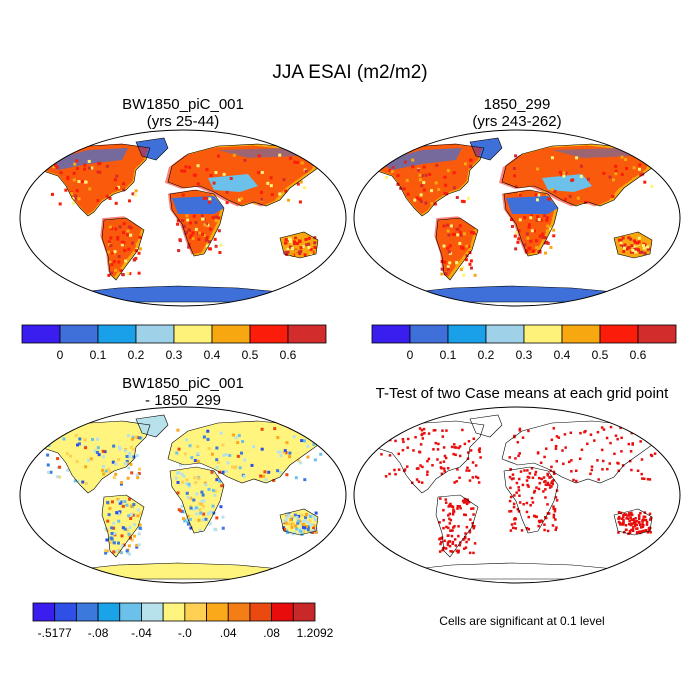 The width and height of the screenshot is (700, 700). I want to click on colorbar-tick-label: 0.5, so click(600, 355).